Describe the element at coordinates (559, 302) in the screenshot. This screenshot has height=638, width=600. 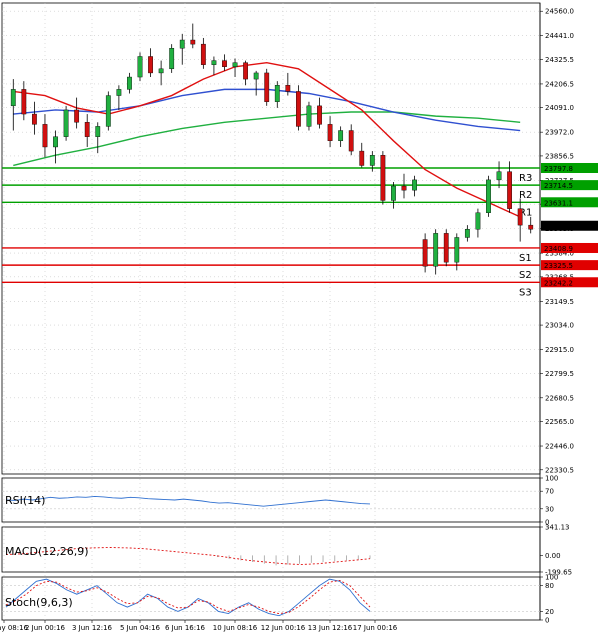
I see `y-tick-label: 23149.5` at that location.